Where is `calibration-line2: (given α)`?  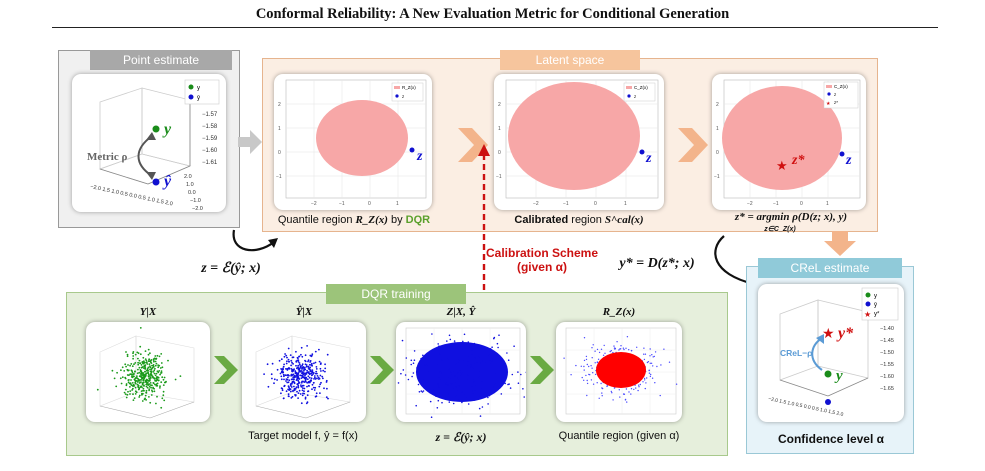 calibration-line2: (given α) is located at coordinates (542, 267).